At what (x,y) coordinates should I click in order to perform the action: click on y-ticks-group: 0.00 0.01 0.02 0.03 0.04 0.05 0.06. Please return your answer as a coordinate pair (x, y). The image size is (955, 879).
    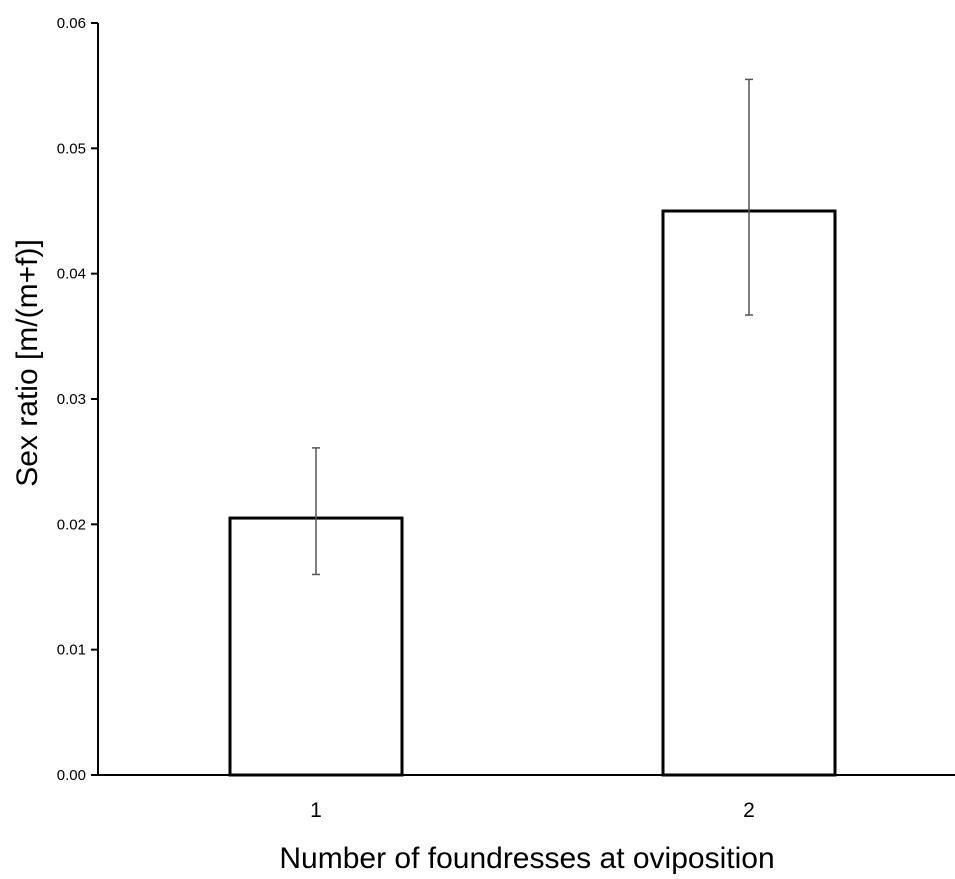
    Looking at the image, I should click on (77, 399).